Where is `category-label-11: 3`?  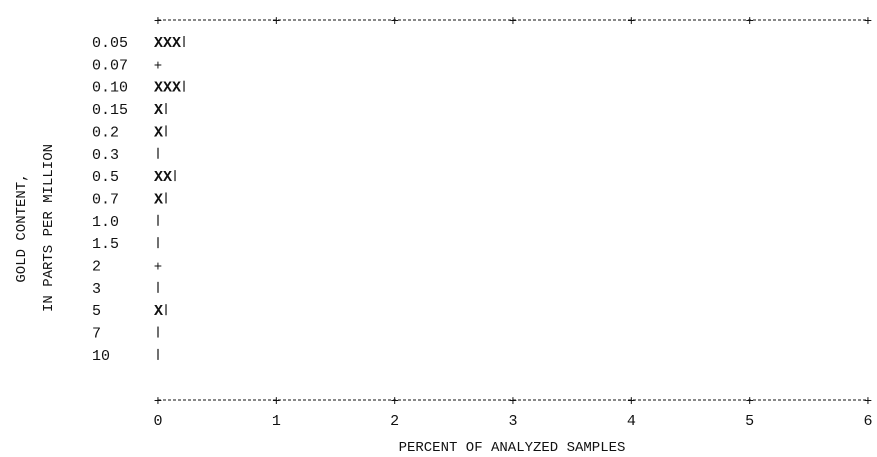 category-label-11: 3 is located at coordinates (96, 289).